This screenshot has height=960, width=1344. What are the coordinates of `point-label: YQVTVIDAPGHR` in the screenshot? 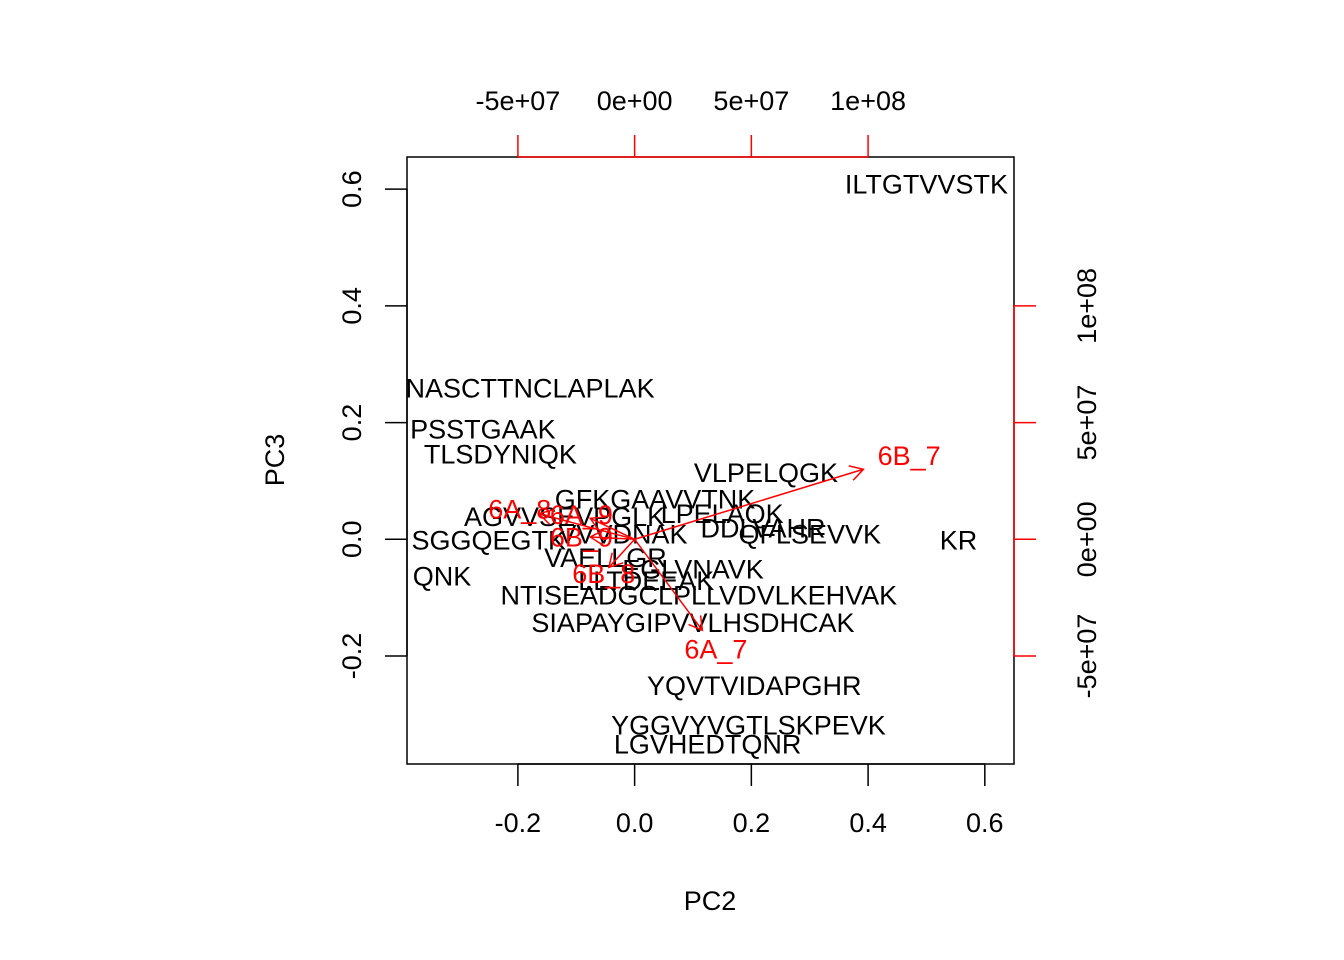 It's located at (754, 686).